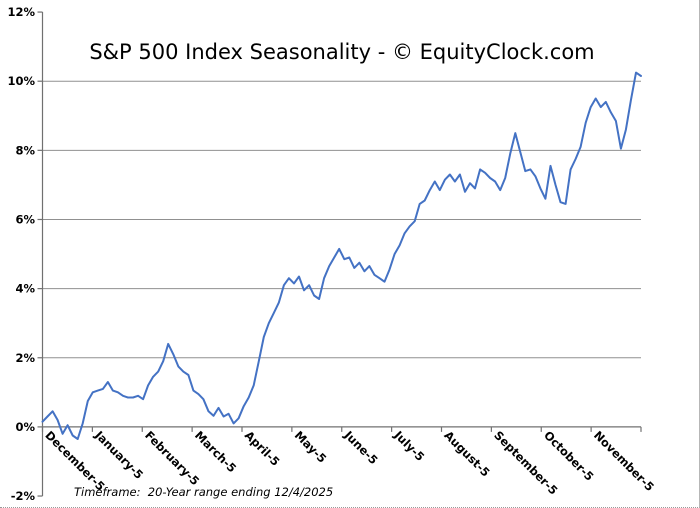 This screenshot has height=508, width=700. I want to click on y-axis-label-6: 6%, so click(25, 219).